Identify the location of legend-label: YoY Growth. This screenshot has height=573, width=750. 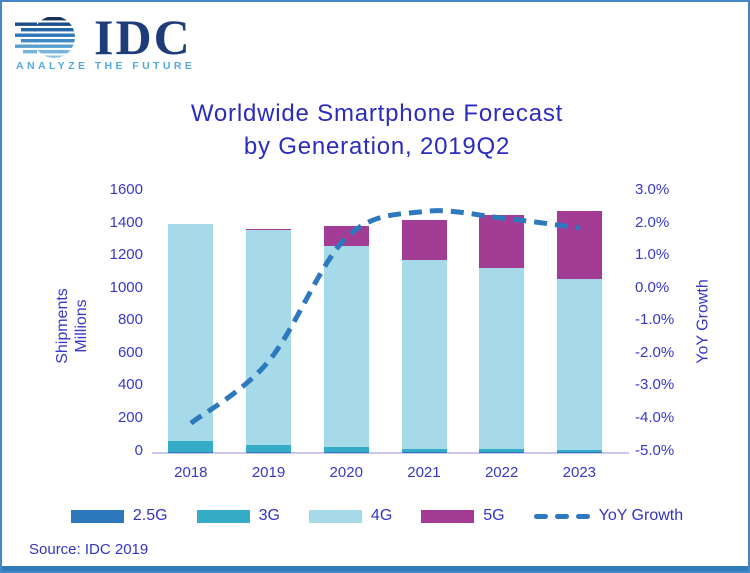
(641, 515).